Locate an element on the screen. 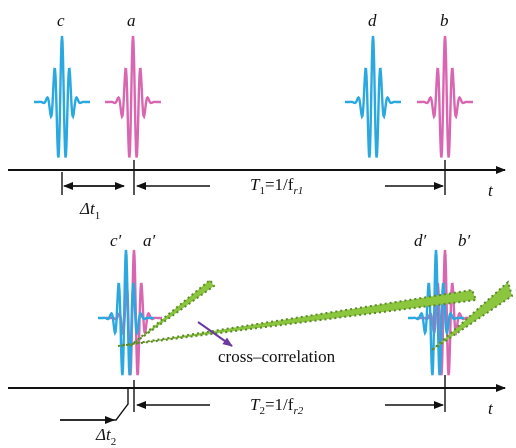  pulse-label: a′ is located at coordinates (149, 240).